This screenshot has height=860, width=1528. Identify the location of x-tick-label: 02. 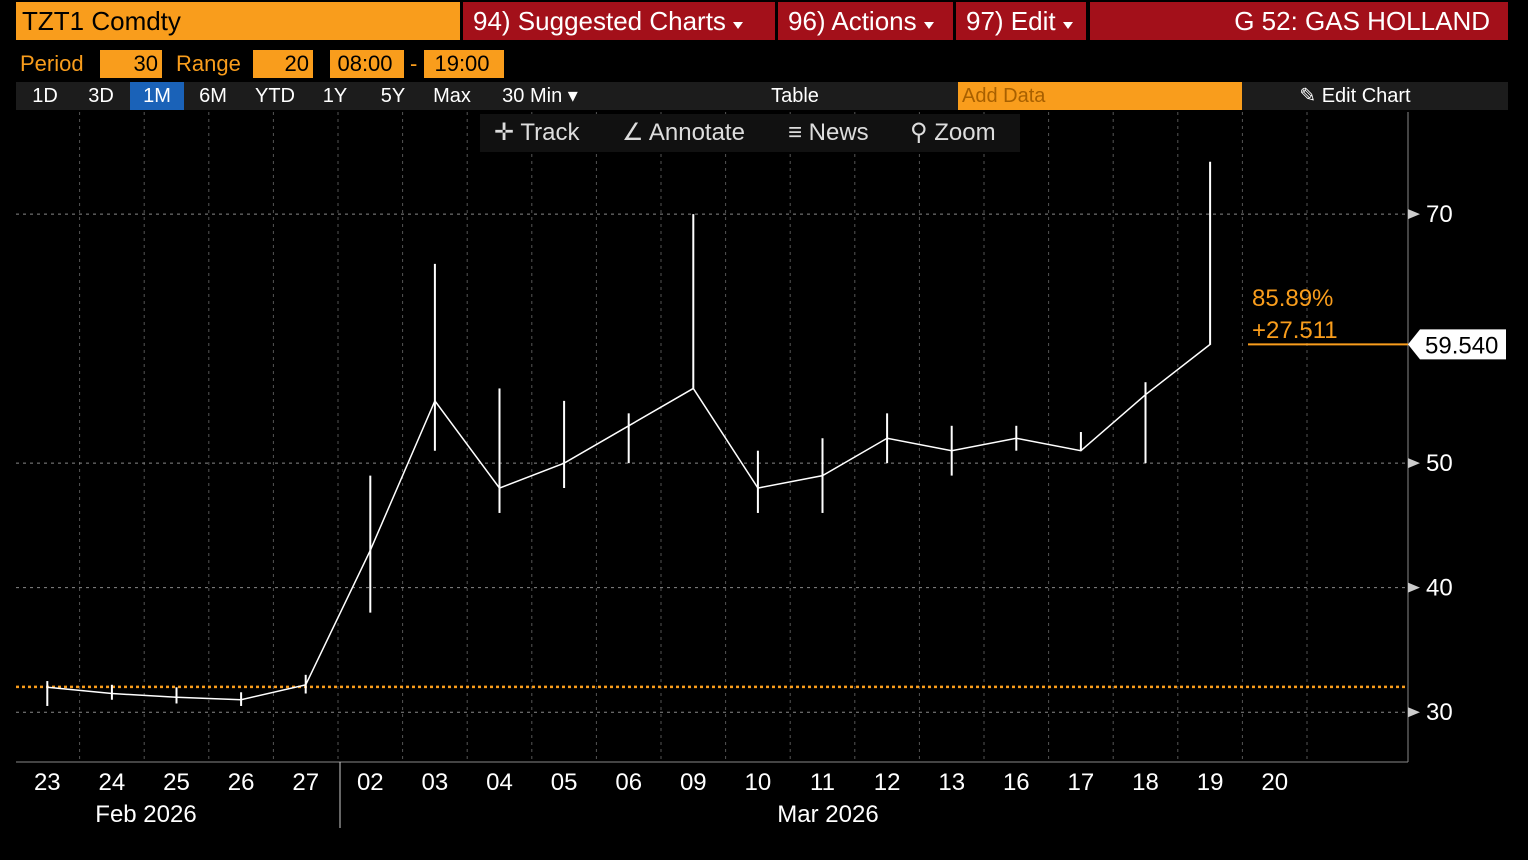
(370, 782).